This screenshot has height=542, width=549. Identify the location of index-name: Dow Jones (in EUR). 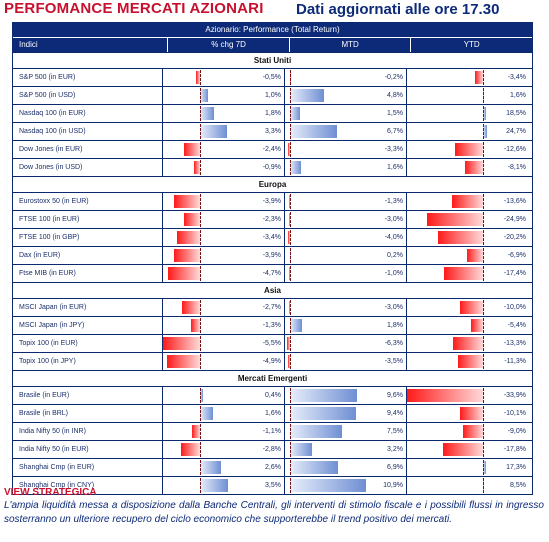
(88, 149).